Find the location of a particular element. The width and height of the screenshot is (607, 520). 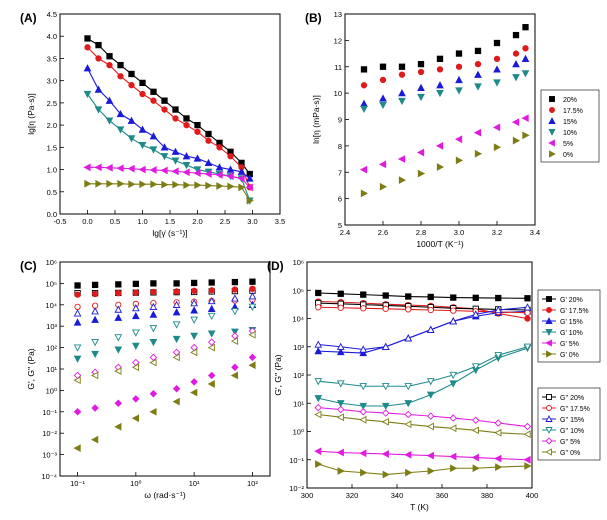

y-tick-label: 1.0 is located at coordinates (52, 170).